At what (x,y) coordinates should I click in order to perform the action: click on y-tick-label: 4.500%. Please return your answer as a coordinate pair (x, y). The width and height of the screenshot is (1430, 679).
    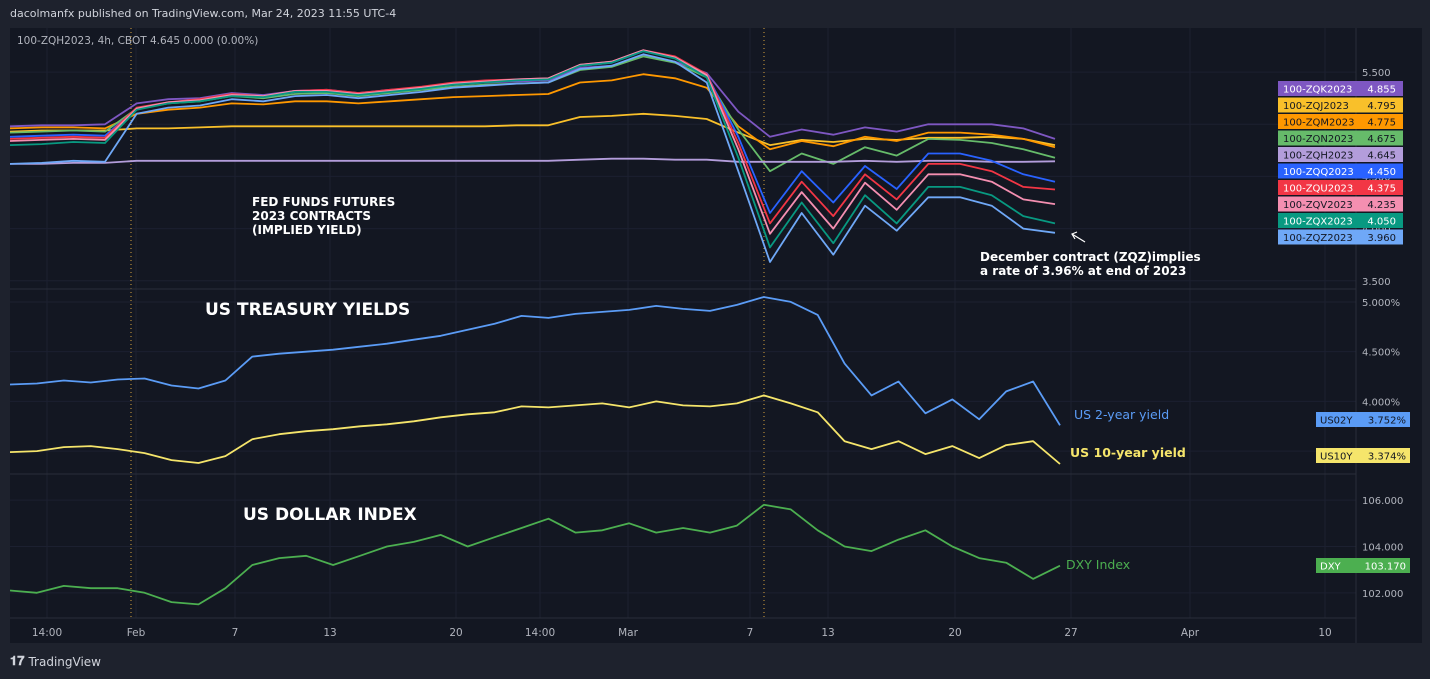
    Looking at the image, I should click on (1381, 353).